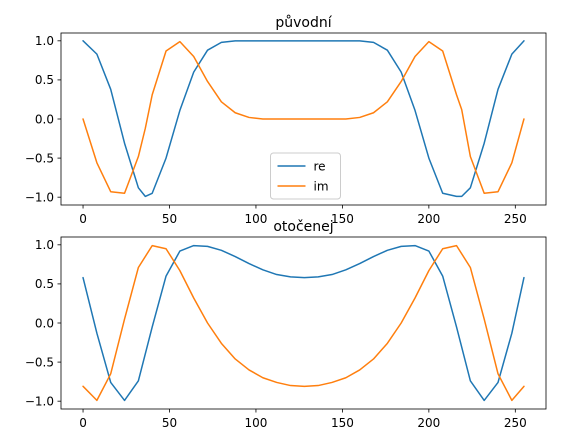  I want to click on legend-box, so click(305, 176).